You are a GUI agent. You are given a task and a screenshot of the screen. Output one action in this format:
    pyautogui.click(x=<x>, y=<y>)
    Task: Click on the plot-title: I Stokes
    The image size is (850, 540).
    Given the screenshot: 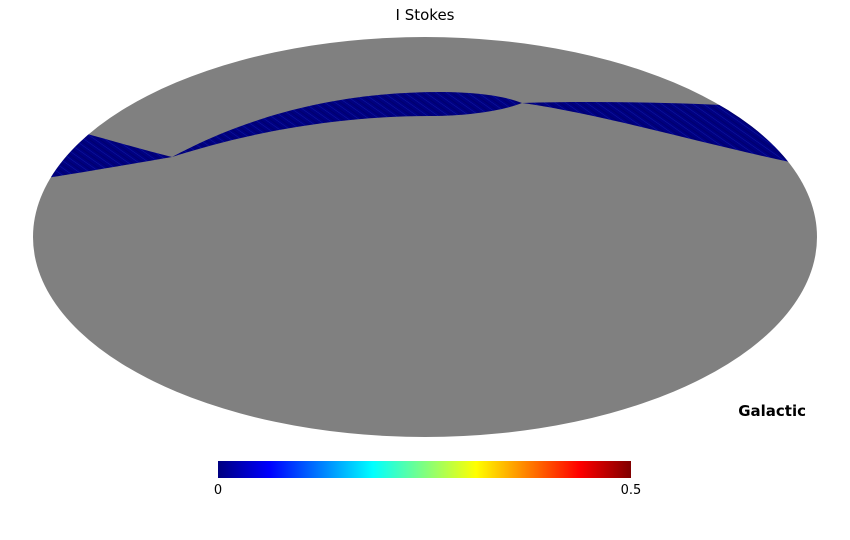 What is the action you would take?
    pyautogui.click(x=425, y=15)
    